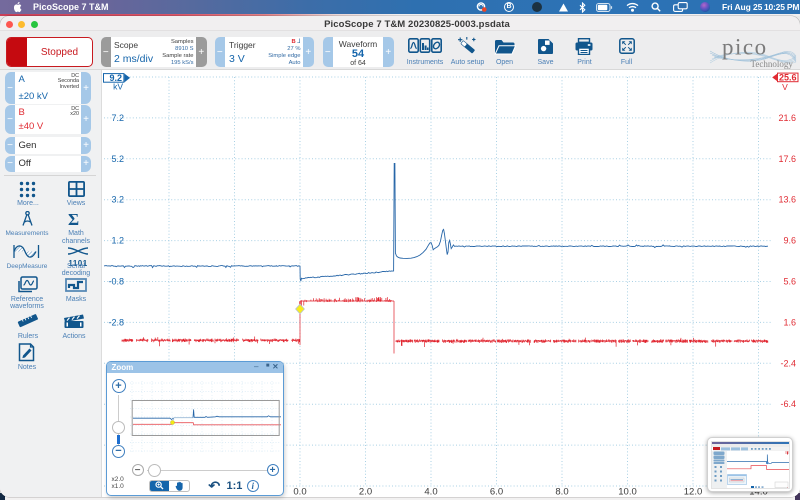 The width and height of the screenshot is (800, 500). I want to click on svg-text: 1.2, so click(117, 241).